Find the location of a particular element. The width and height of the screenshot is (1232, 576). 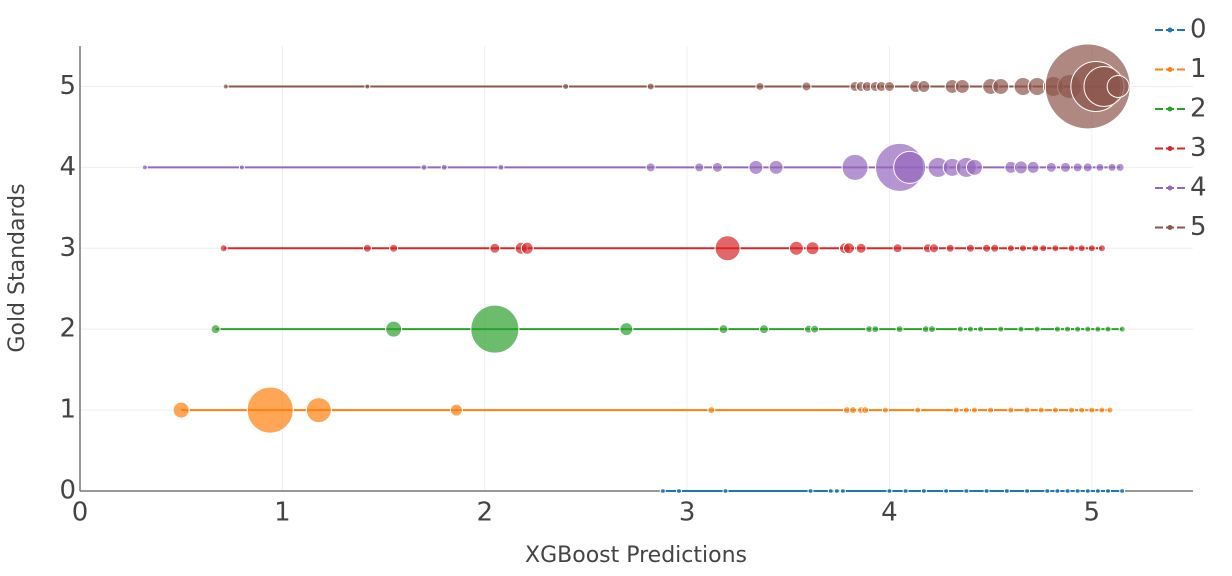

y-tick-label: 0 is located at coordinates (67, 491).